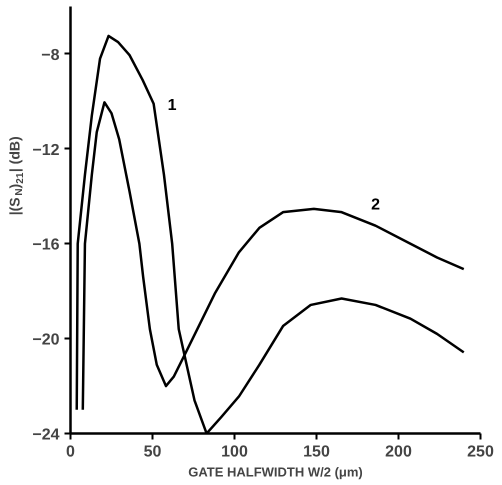 This screenshot has width=502, height=485. What do you see at coordinates (172, 105) in the screenshot?
I see `series-label: 1` at bounding box center [172, 105].